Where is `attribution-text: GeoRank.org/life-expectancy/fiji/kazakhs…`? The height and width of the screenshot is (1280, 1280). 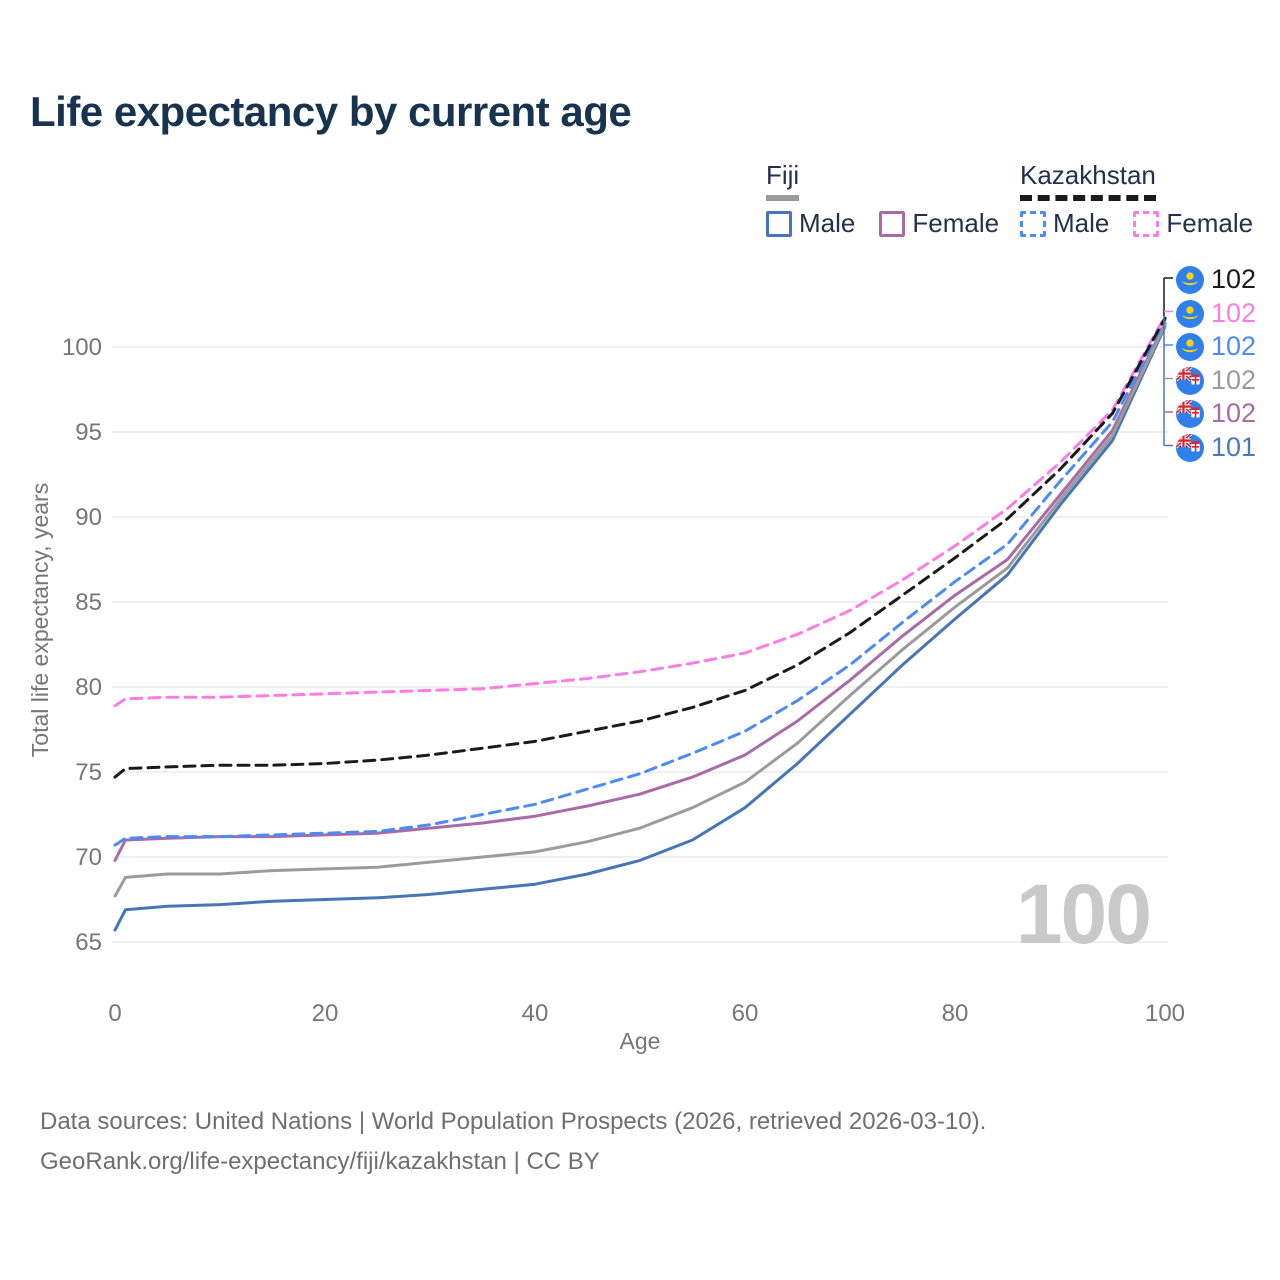 attribution-text: GeoRank.org/life-expectancy/fiji/kazakhs… is located at coordinates (320, 1161).